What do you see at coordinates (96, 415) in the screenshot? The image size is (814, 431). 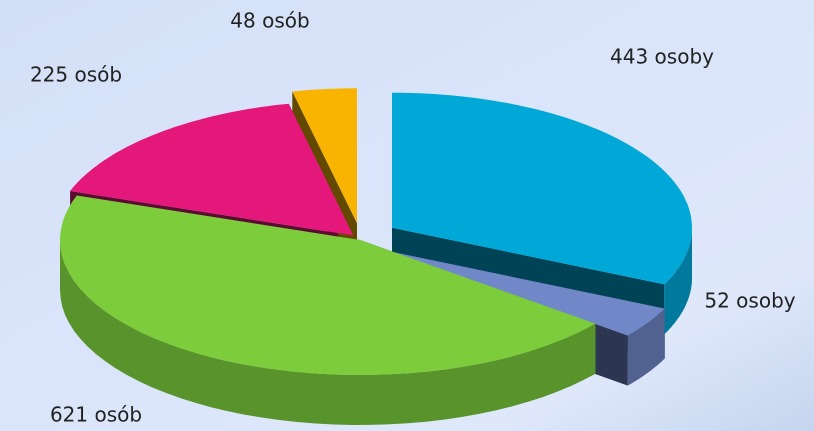 I see `data-label: 621 osób` at bounding box center [96, 415].